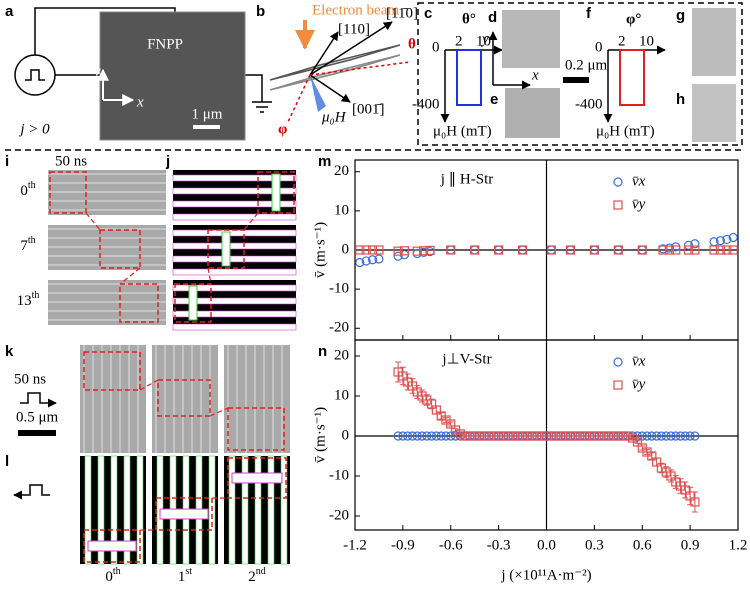  What do you see at coordinates (9, 11) in the screenshot?
I see `panel-label: a` at bounding box center [9, 11].